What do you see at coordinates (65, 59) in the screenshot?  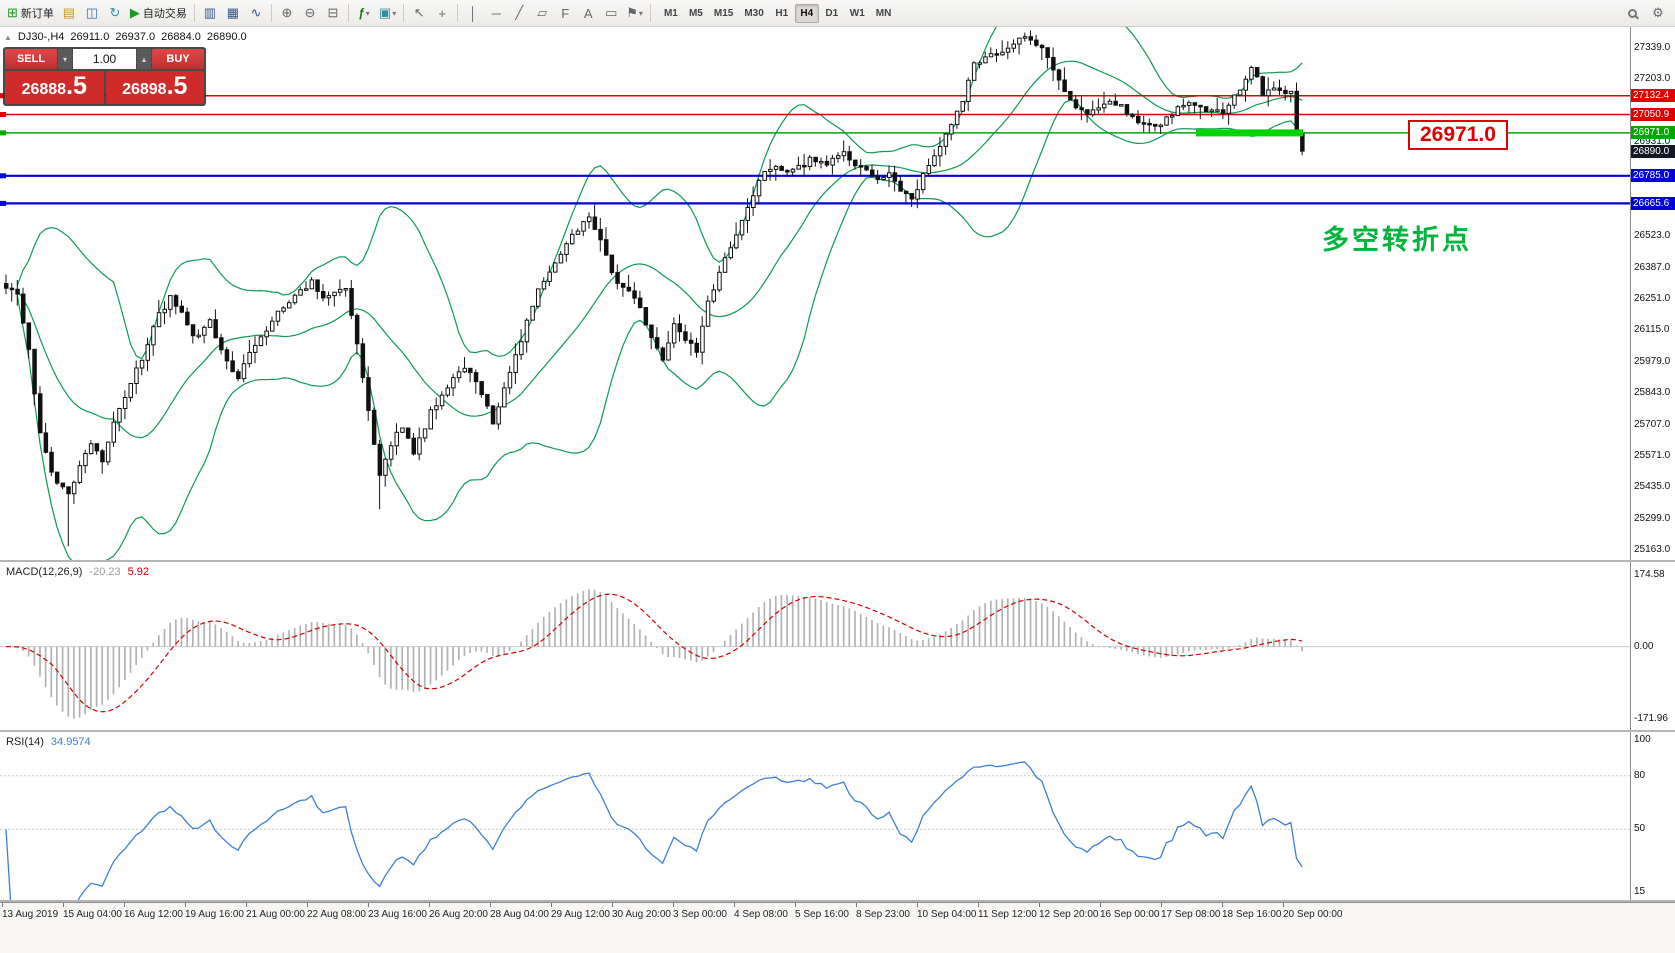 I see `volume-down-button: ▾` at bounding box center [65, 59].